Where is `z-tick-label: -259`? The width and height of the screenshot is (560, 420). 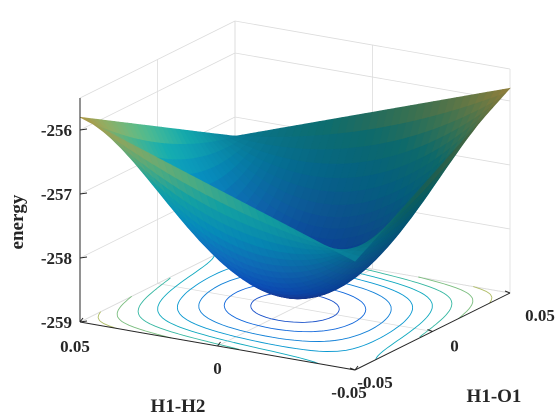
z-tick-label: -259 is located at coordinates (56, 322).